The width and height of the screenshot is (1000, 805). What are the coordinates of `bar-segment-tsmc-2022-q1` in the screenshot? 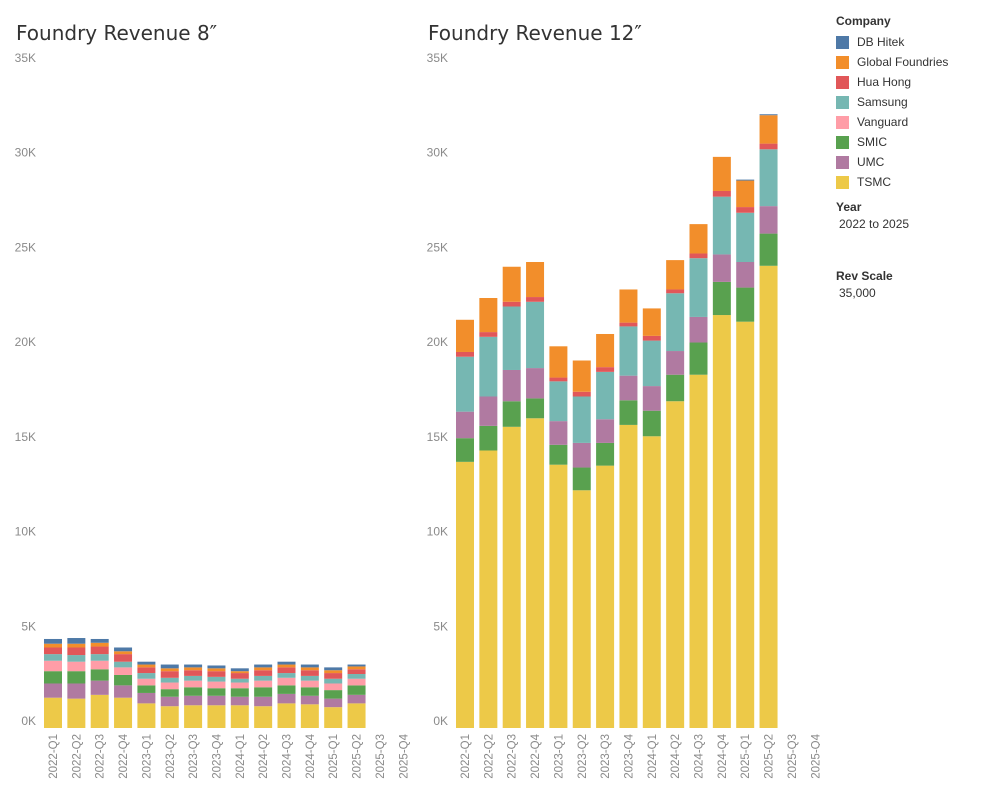 It's located at (53, 712).